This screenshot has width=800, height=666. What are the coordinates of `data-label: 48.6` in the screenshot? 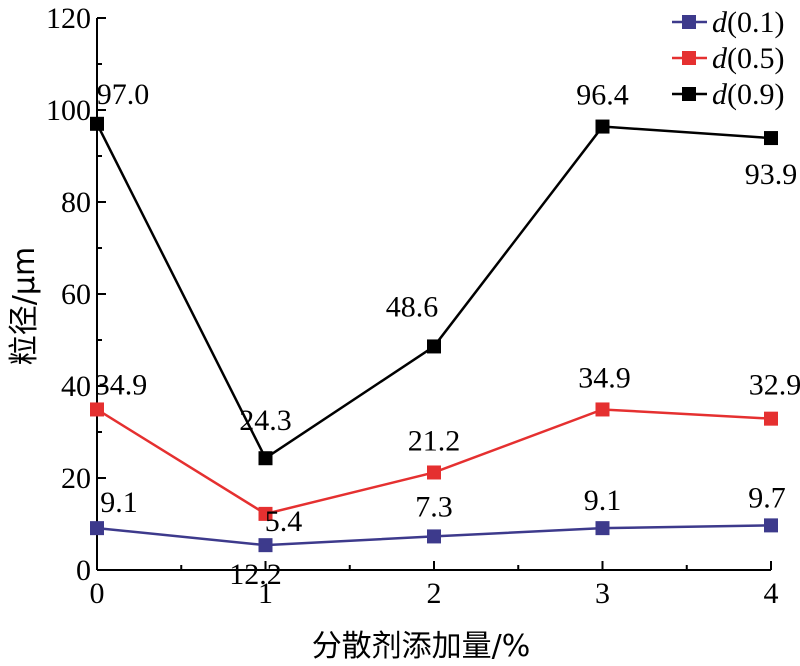 It's located at (412, 306).